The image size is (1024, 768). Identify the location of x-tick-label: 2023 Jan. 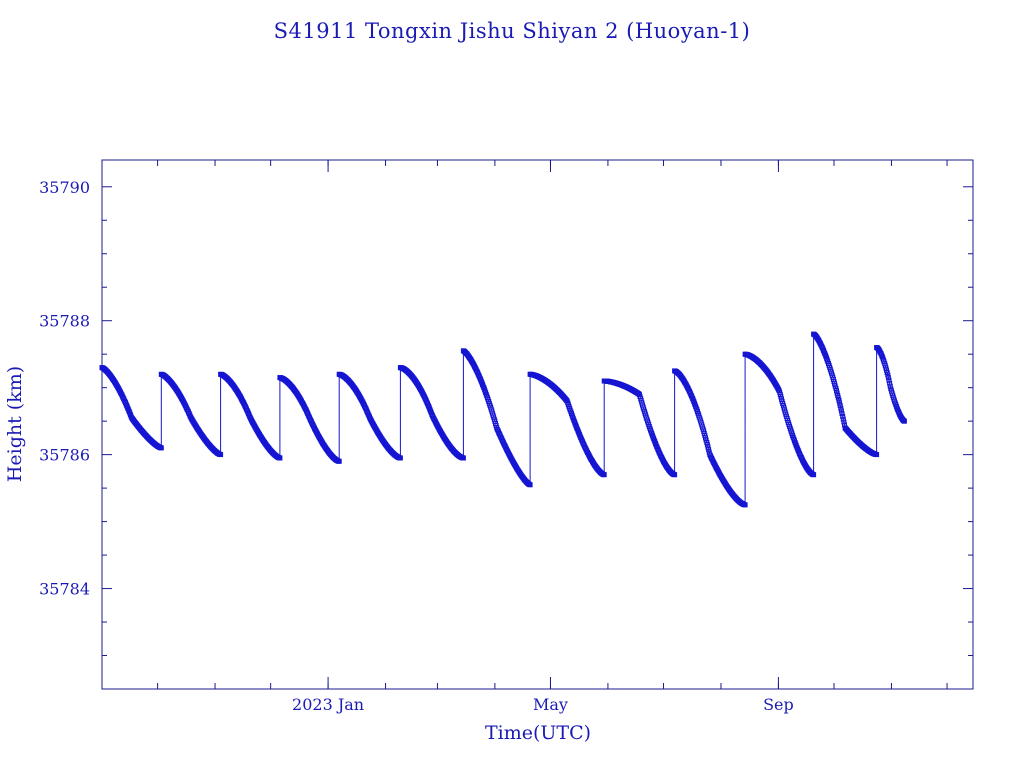
(328, 704).